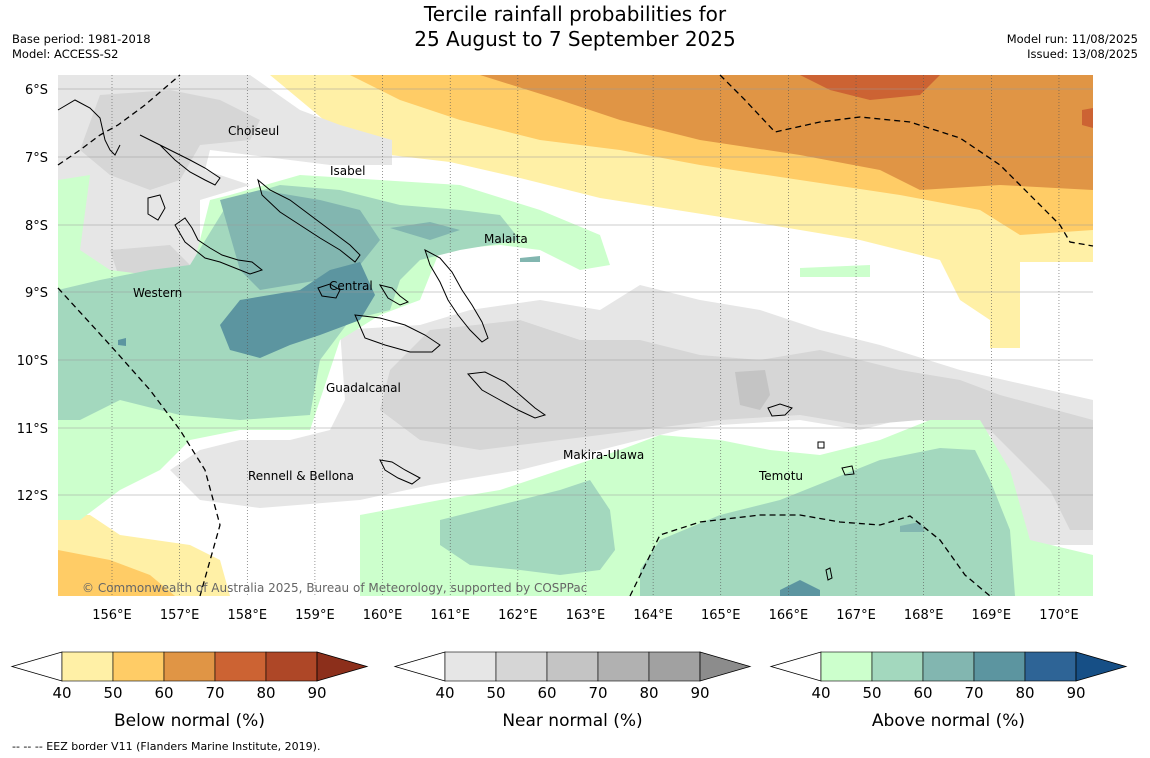 This screenshot has width=1150, height=758. Describe the element at coordinates (32, 429) in the screenshot. I see `lat-label: 11°S` at that location.